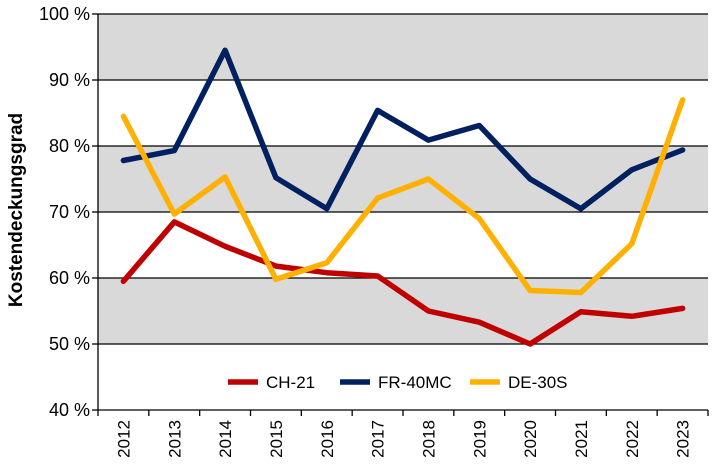 The height and width of the screenshot is (469, 720). What do you see at coordinates (69, 146) in the screenshot?
I see `y-tick-label: 80 %` at bounding box center [69, 146].